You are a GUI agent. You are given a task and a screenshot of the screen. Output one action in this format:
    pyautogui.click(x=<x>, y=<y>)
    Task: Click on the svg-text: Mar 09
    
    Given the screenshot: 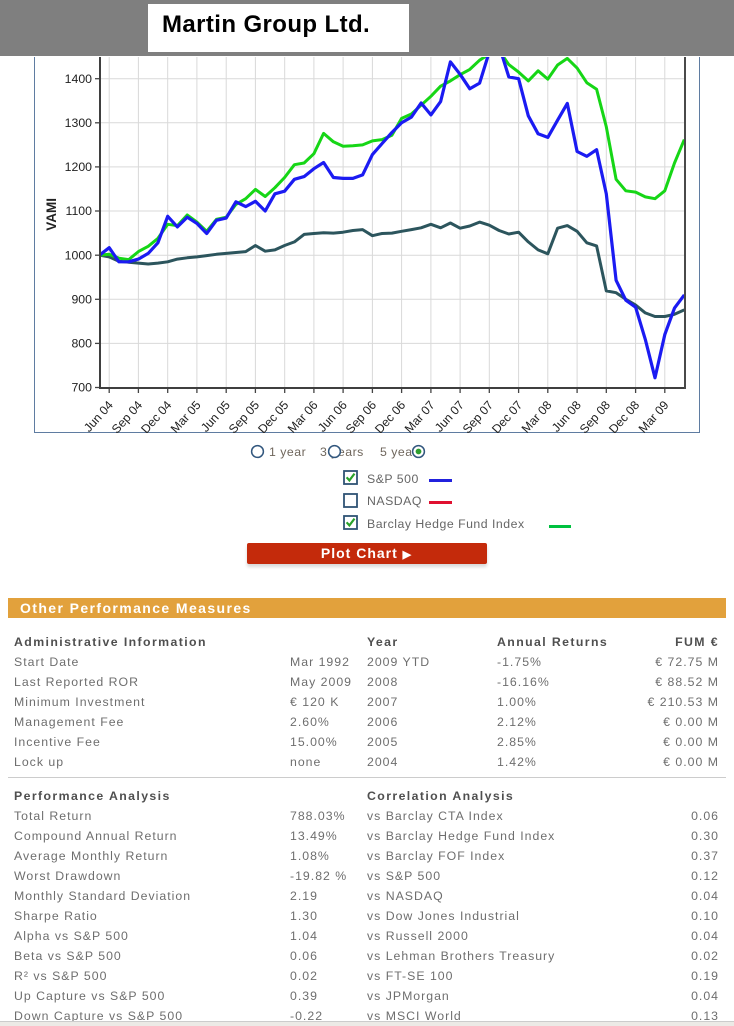 What is the action you would take?
    pyautogui.click(x=654, y=415)
    